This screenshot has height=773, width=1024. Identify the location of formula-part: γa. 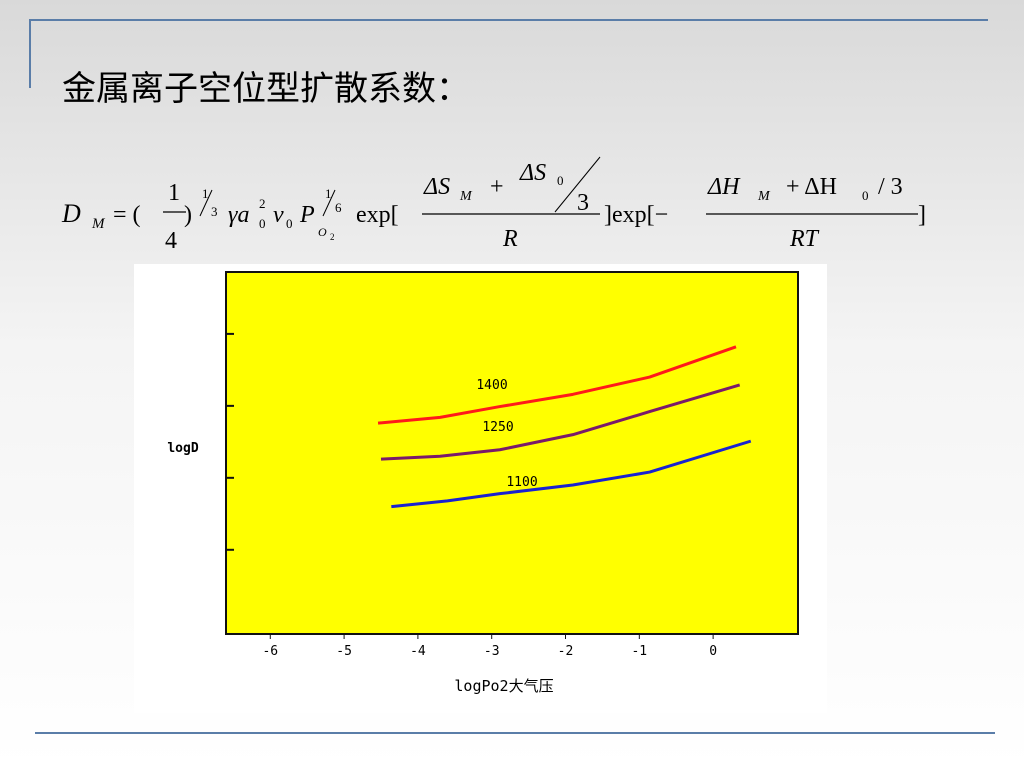
(238, 215).